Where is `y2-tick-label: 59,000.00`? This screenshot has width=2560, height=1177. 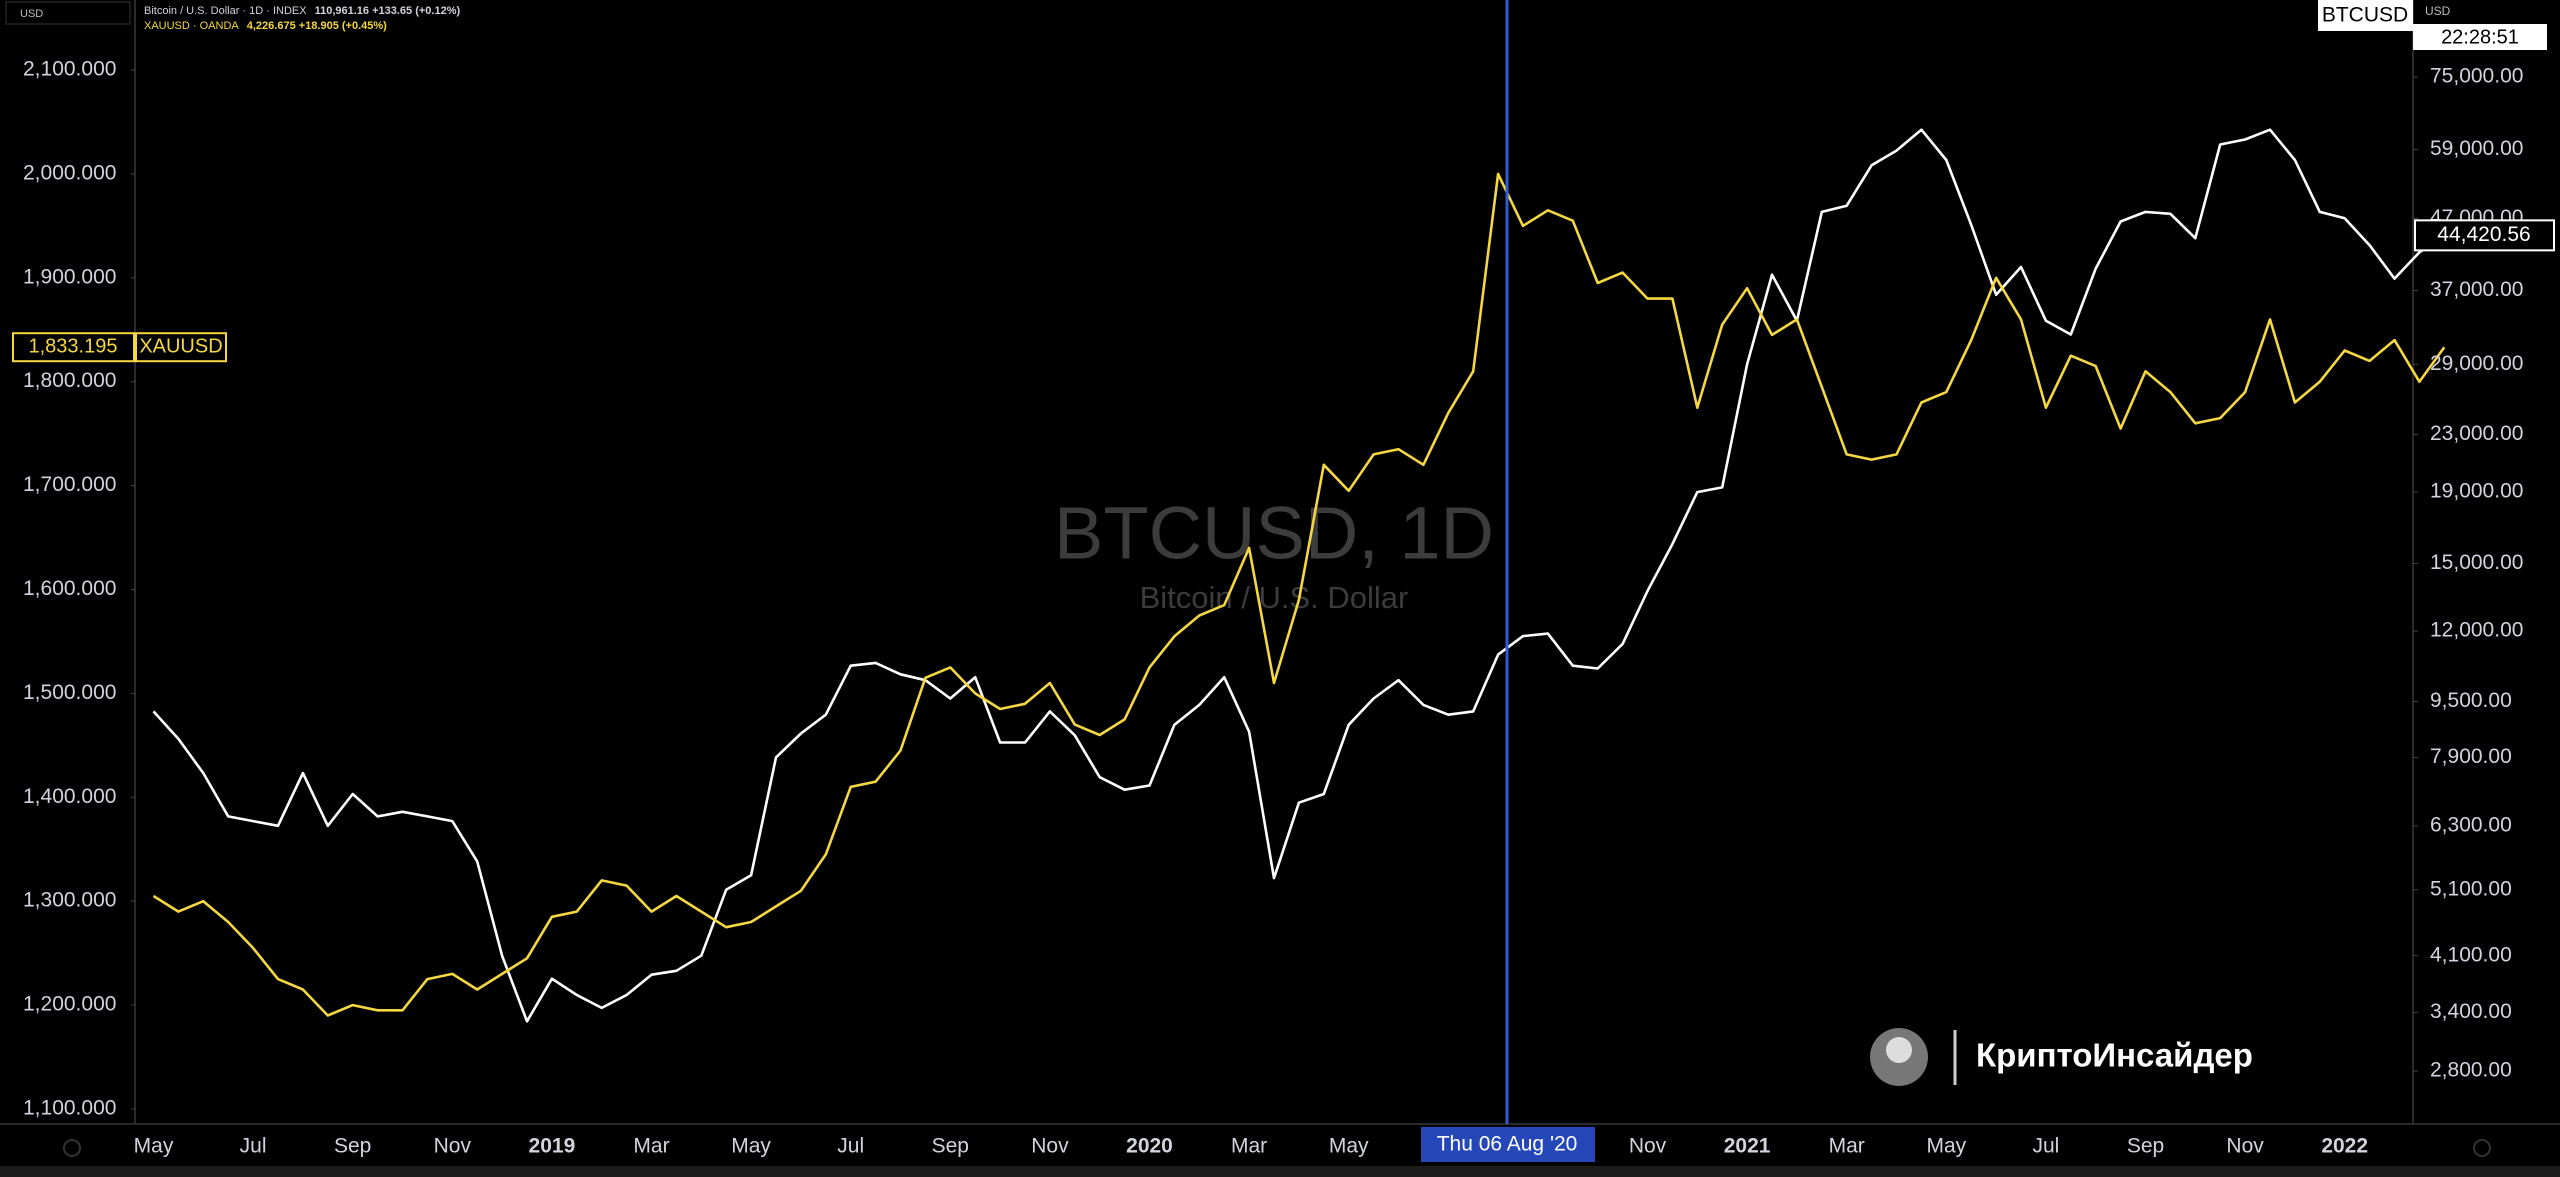 y2-tick-label: 59,000.00 is located at coordinates (2476, 148).